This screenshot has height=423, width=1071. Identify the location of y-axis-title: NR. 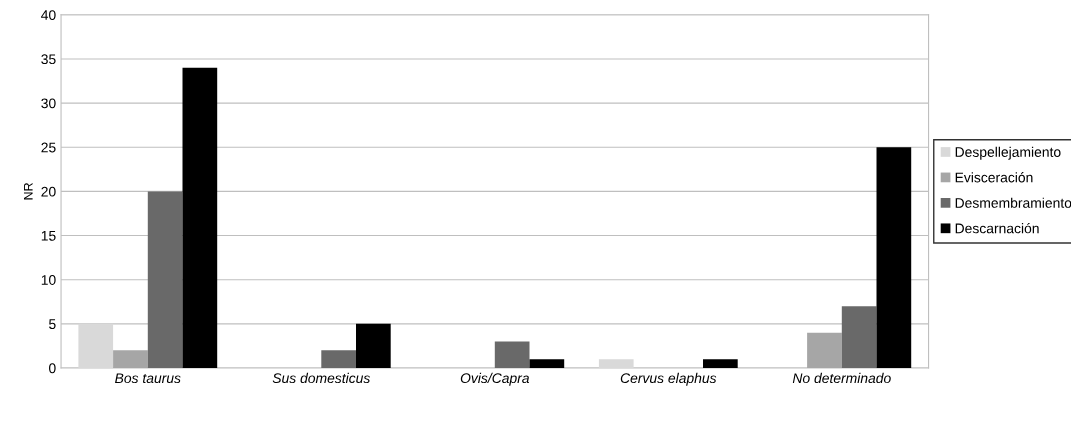
(28, 191).